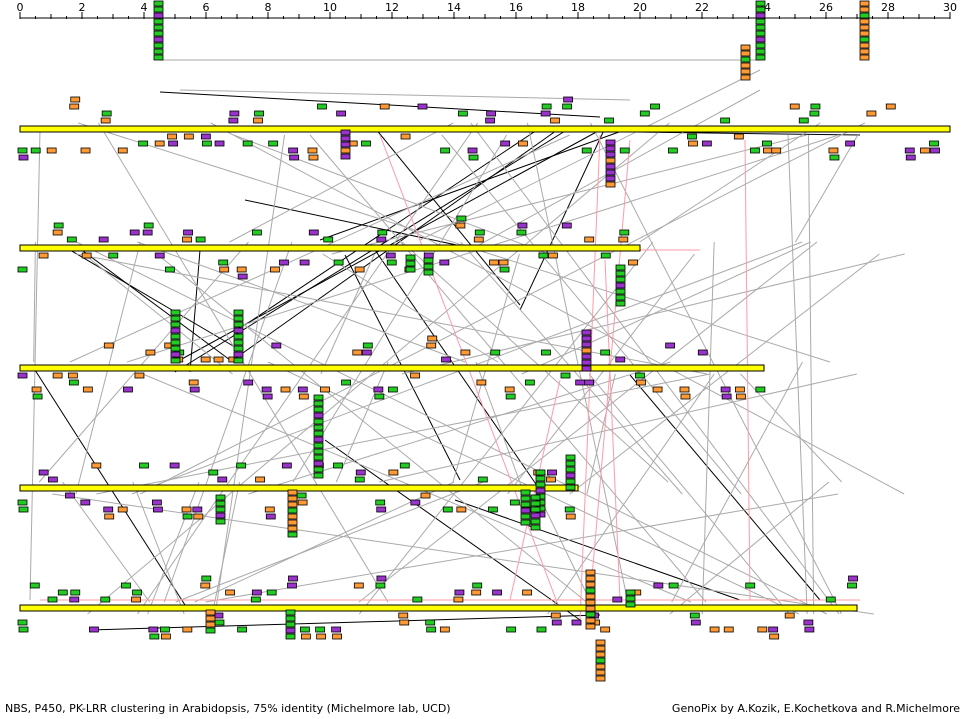 The height and width of the screenshot is (719, 970). I want to click on axis-tick-label: 2, so click(82, 7).